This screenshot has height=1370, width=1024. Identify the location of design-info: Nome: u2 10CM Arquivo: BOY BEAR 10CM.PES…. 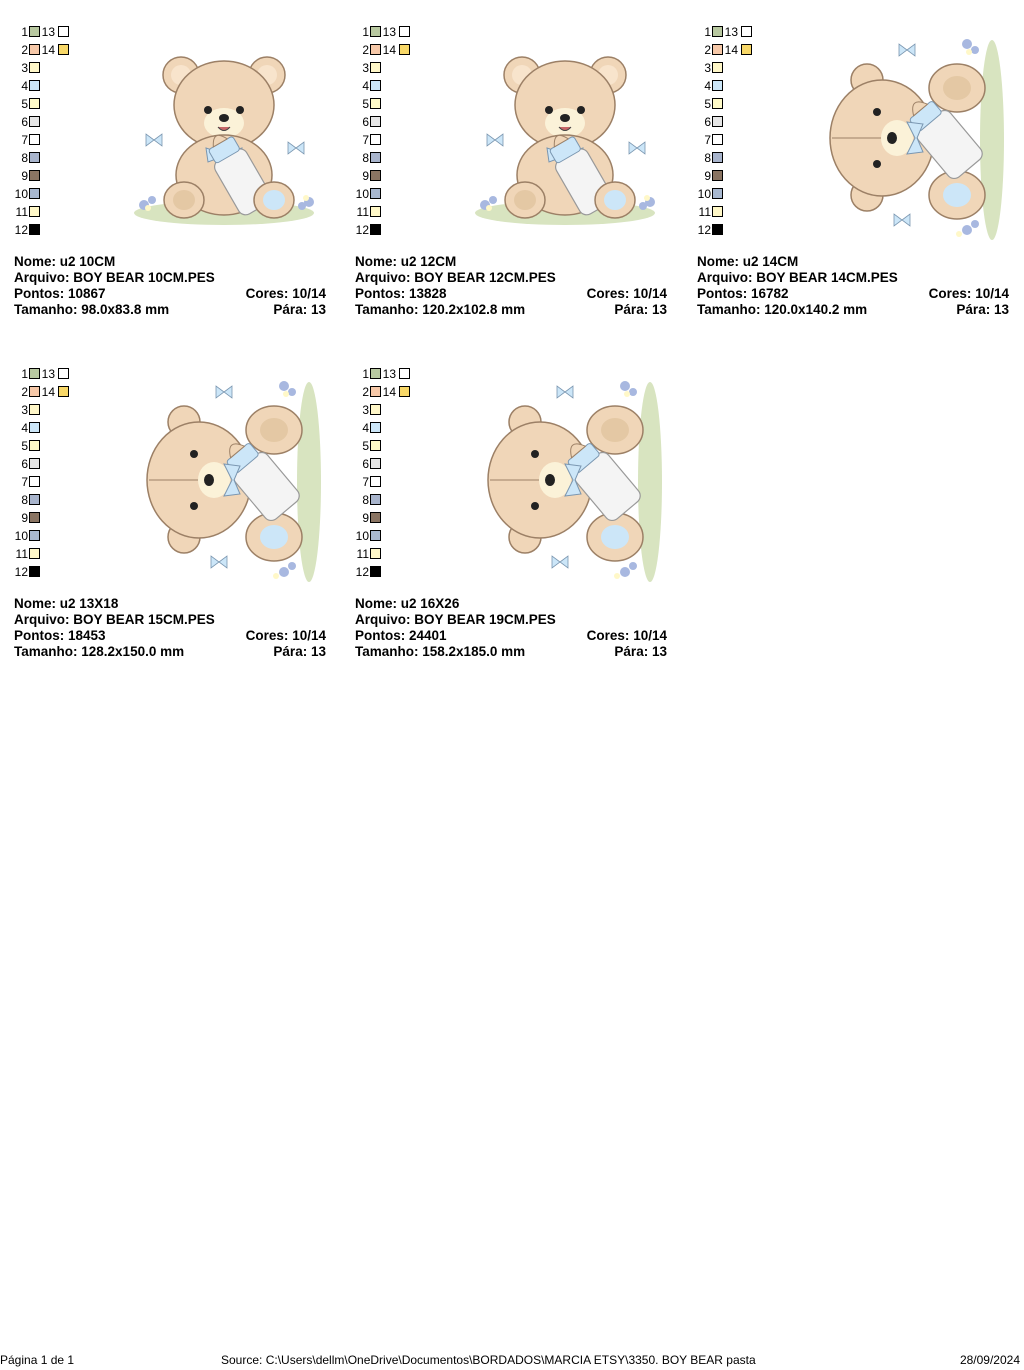
(173, 286).